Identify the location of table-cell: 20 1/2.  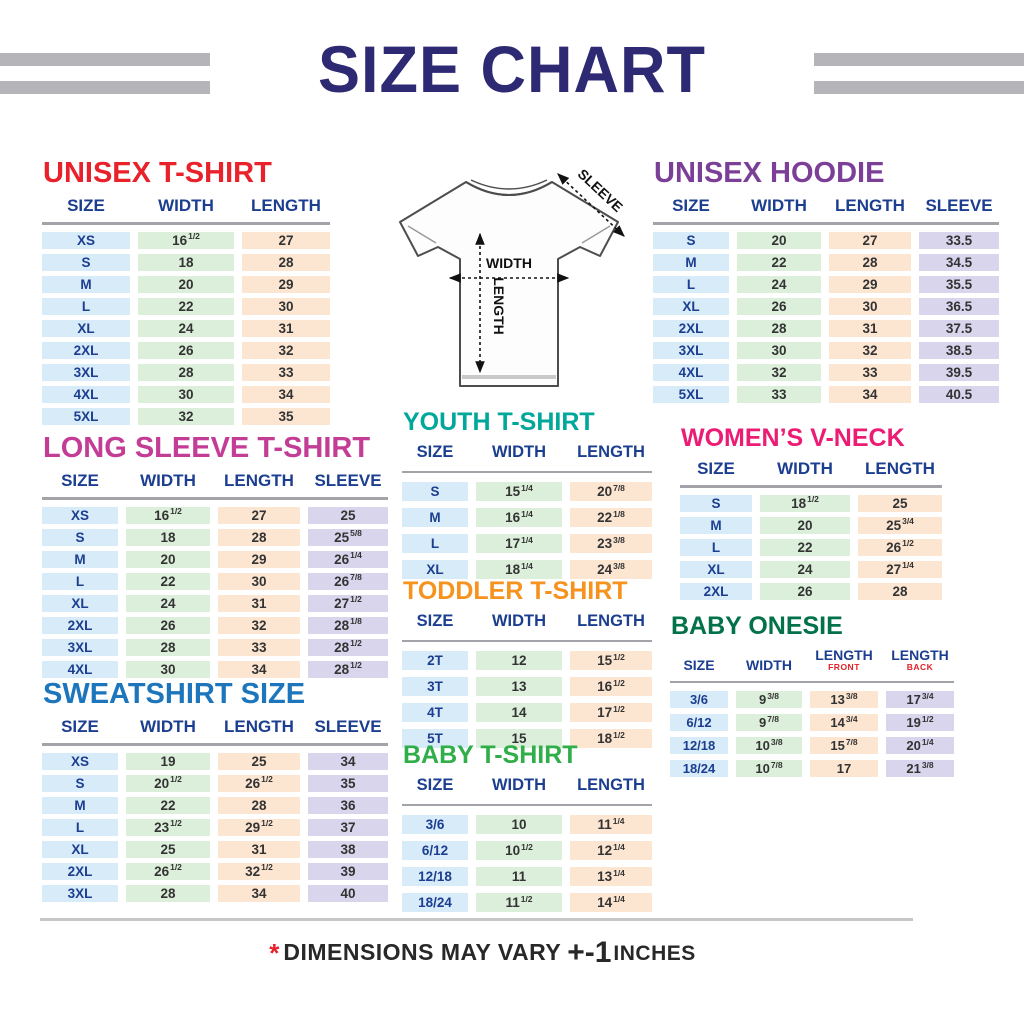
(168, 783).